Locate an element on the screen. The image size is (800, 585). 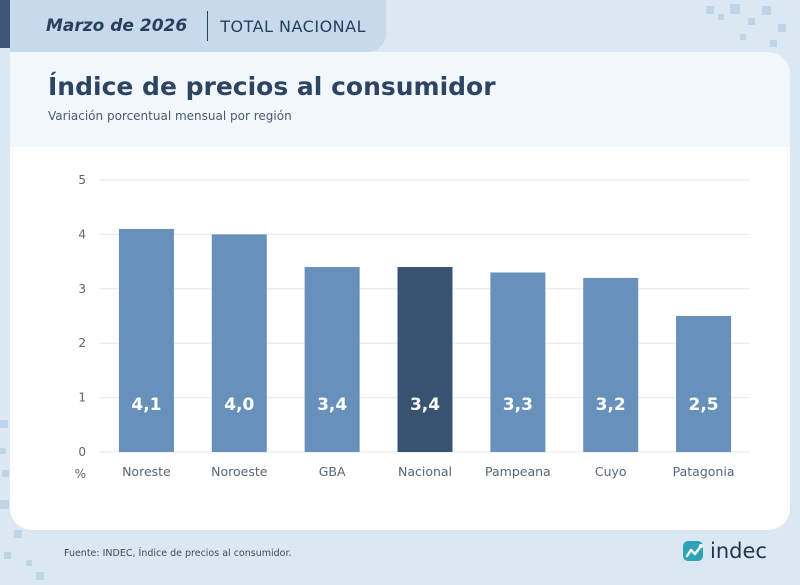
header-divider is located at coordinates (208, 26).